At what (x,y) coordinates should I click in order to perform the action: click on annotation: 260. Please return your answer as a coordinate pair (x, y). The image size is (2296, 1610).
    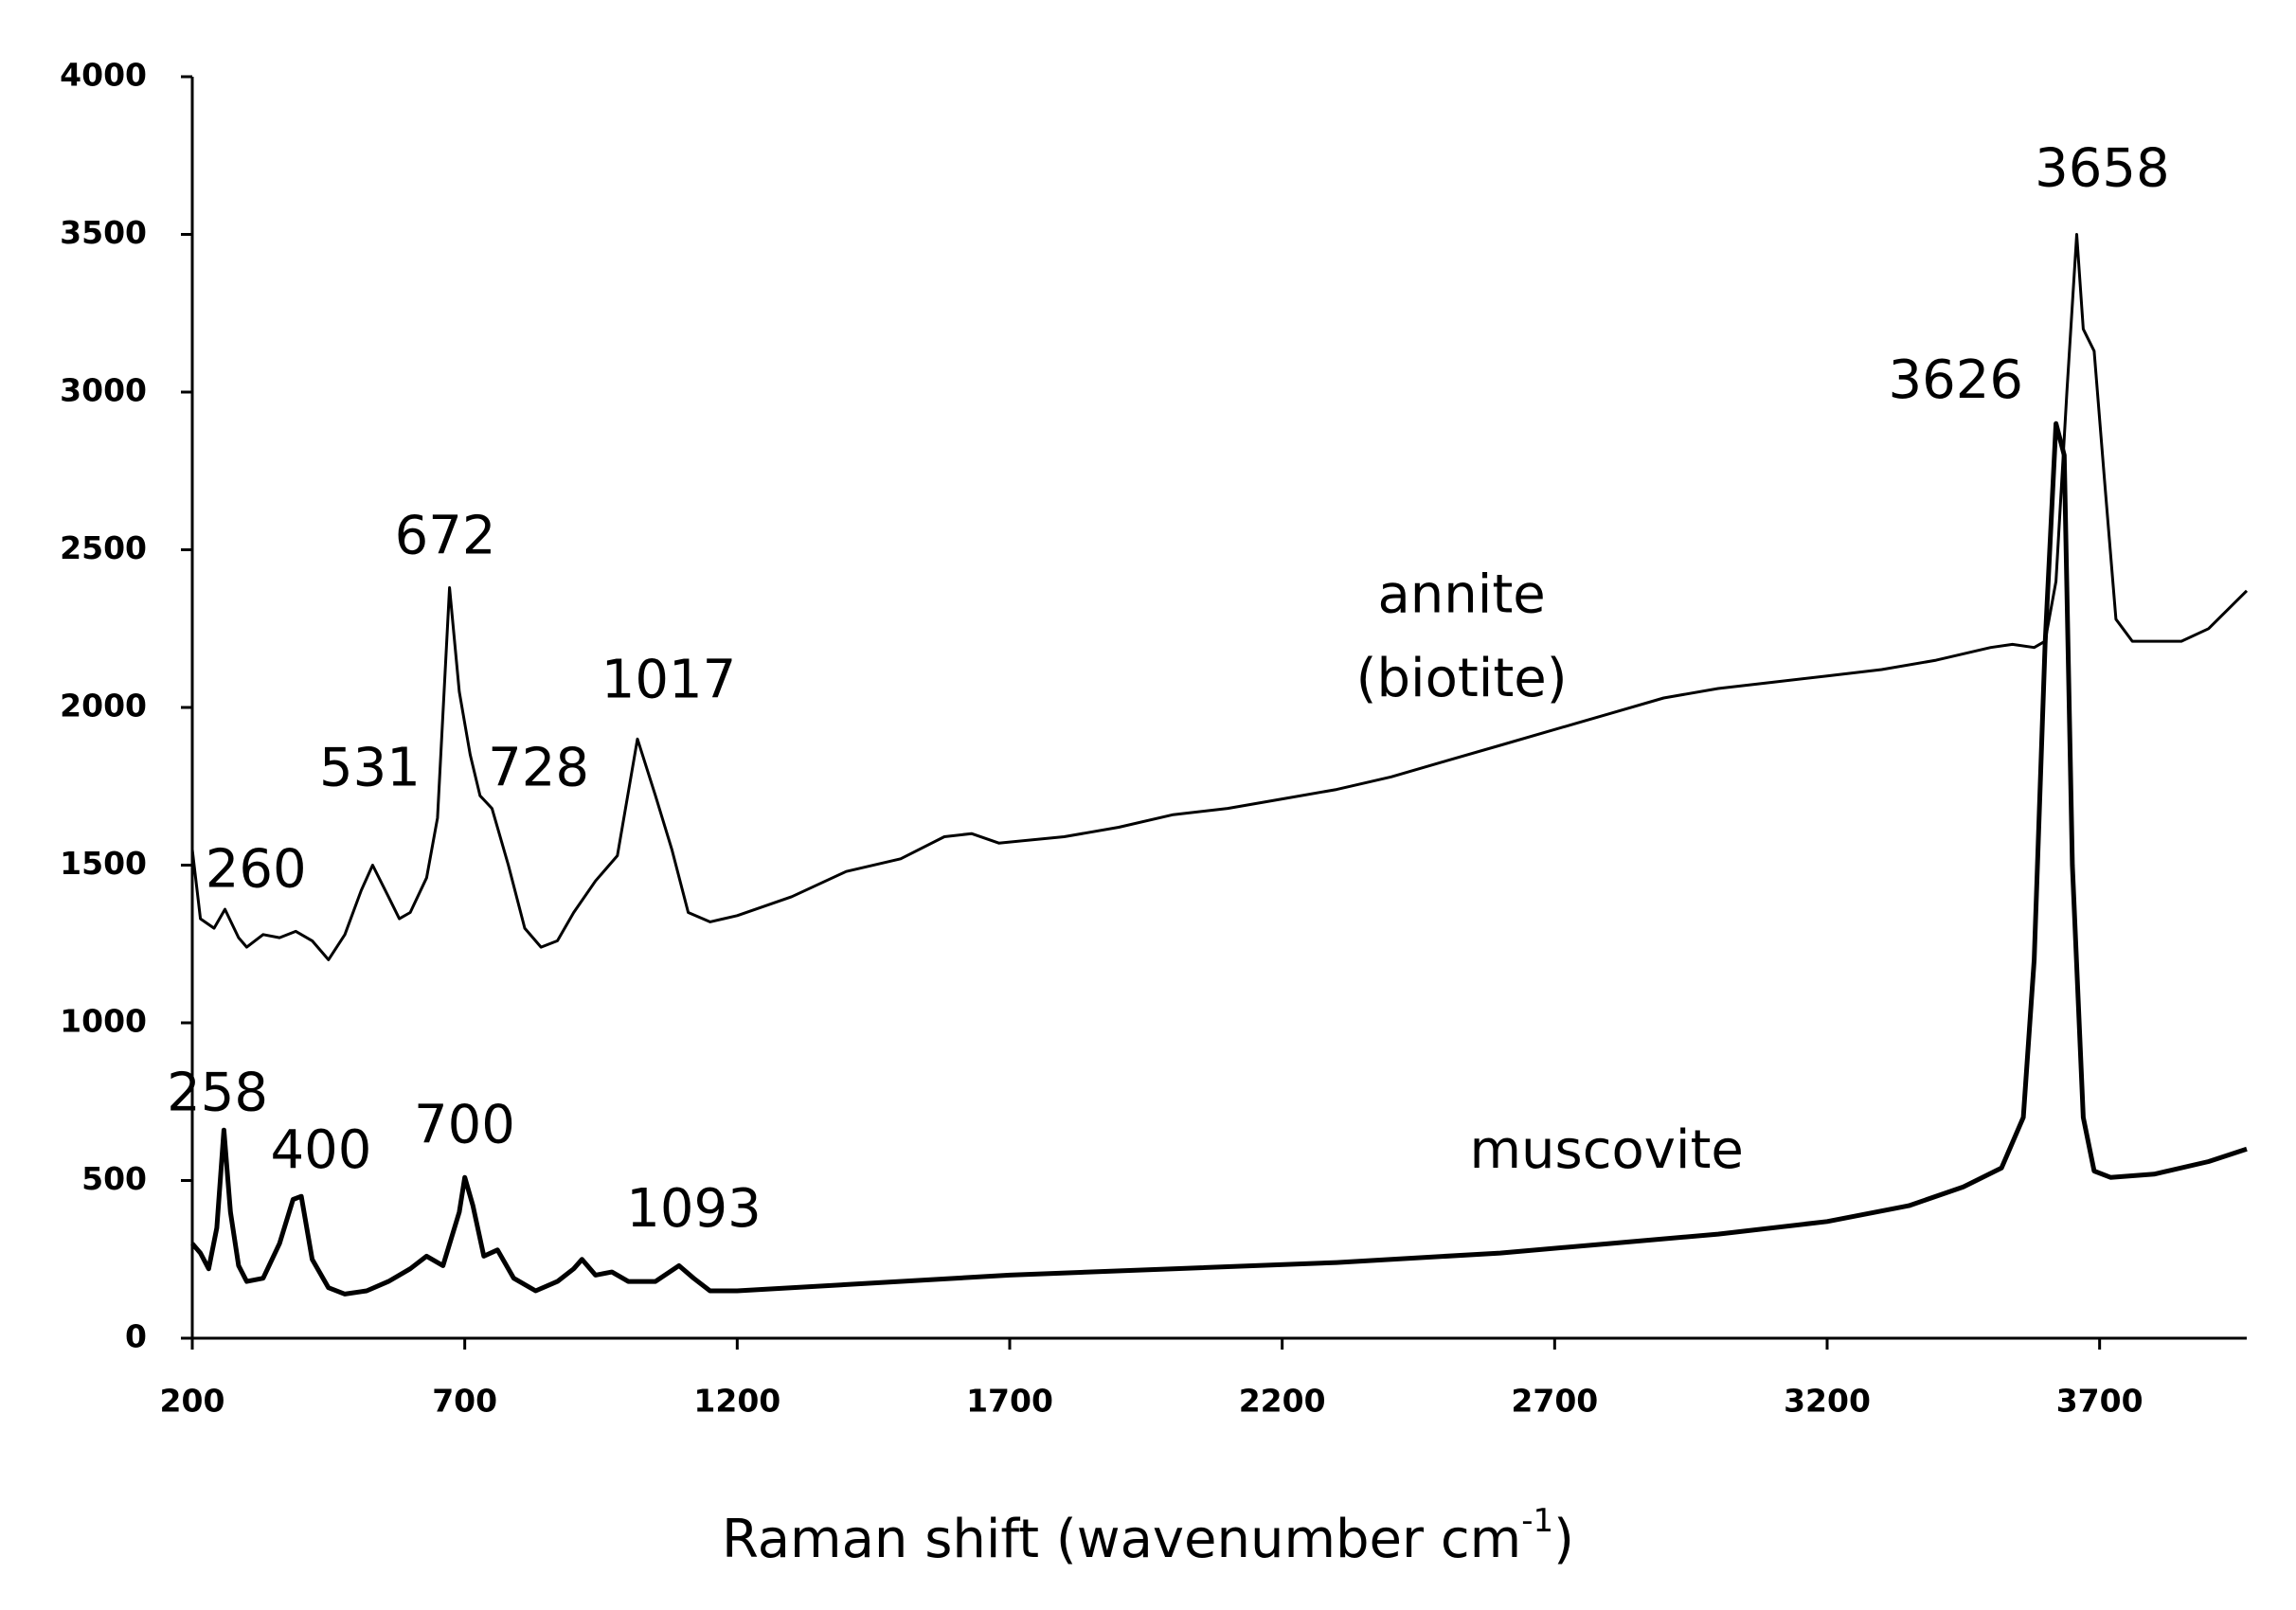
    Looking at the image, I should click on (256, 869).